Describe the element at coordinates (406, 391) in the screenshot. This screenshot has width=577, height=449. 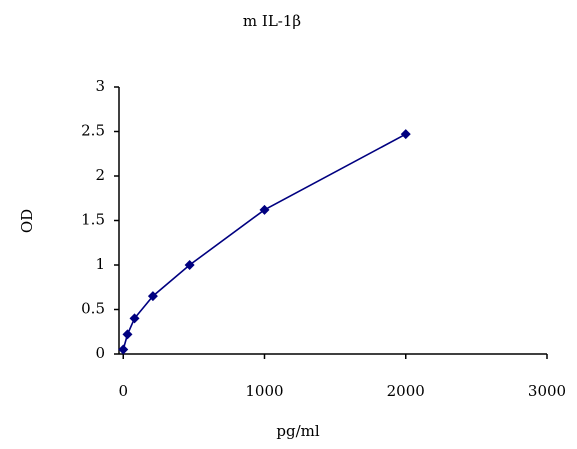
I see `x-tick-label: 2000` at that location.